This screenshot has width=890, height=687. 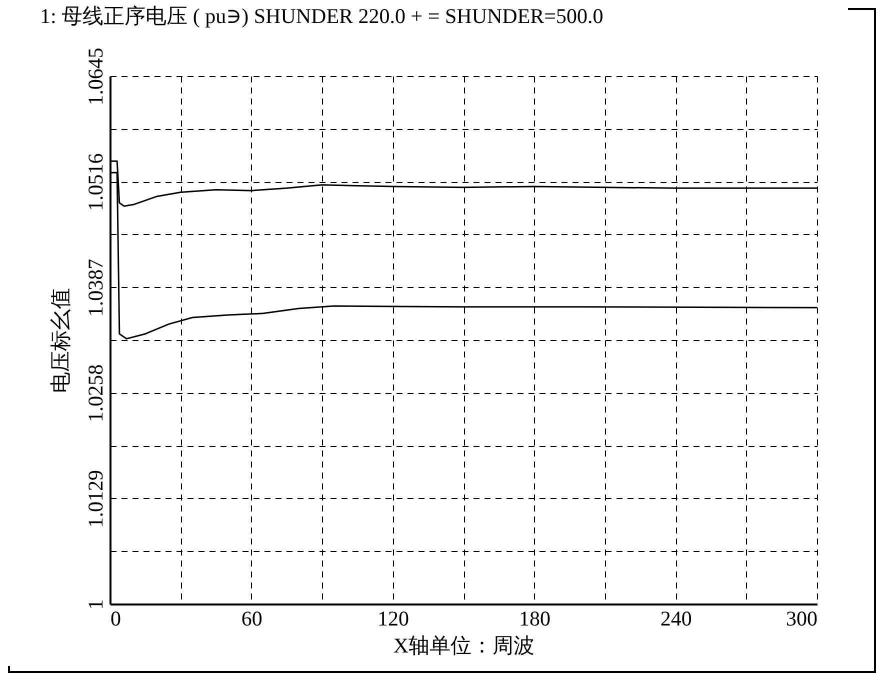 What do you see at coordinates (322, 16) in the screenshot?
I see `chart-title: 1: 母线正序电压 ( pu∋) SHUNDER 220.0 + = SHUNDER=500.0` at bounding box center [322, 16].